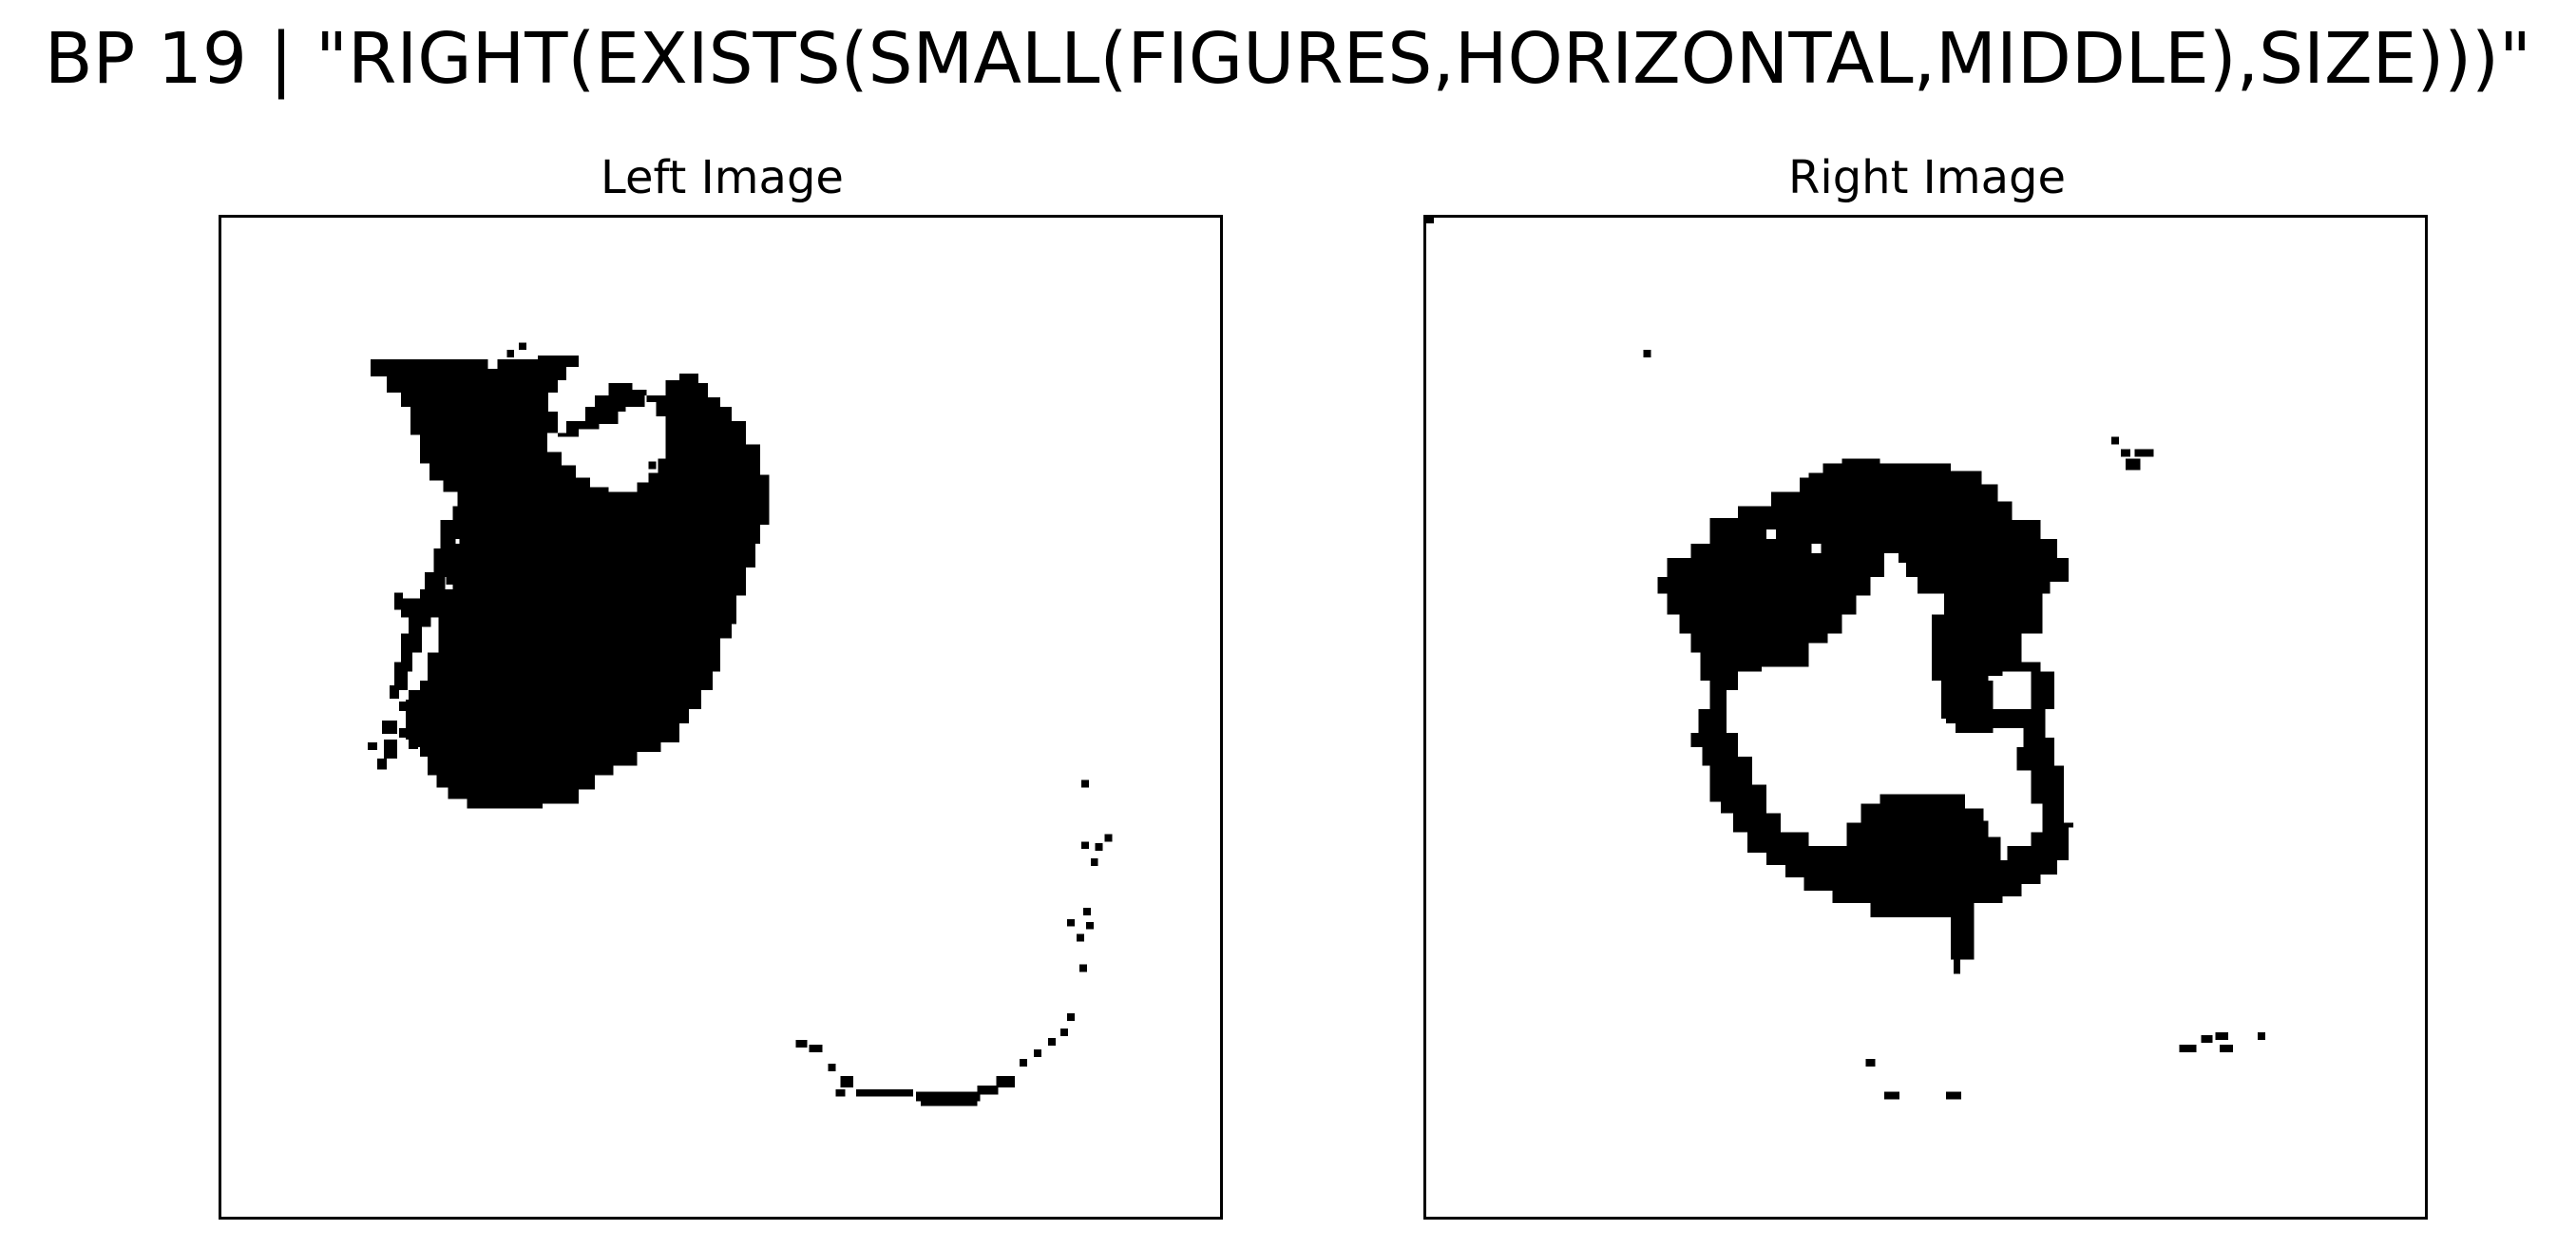  What do you see at coordinates (722, 178) in the screenshot?
I see `left-image-title: Left Image` at bounding box center [722, 178].